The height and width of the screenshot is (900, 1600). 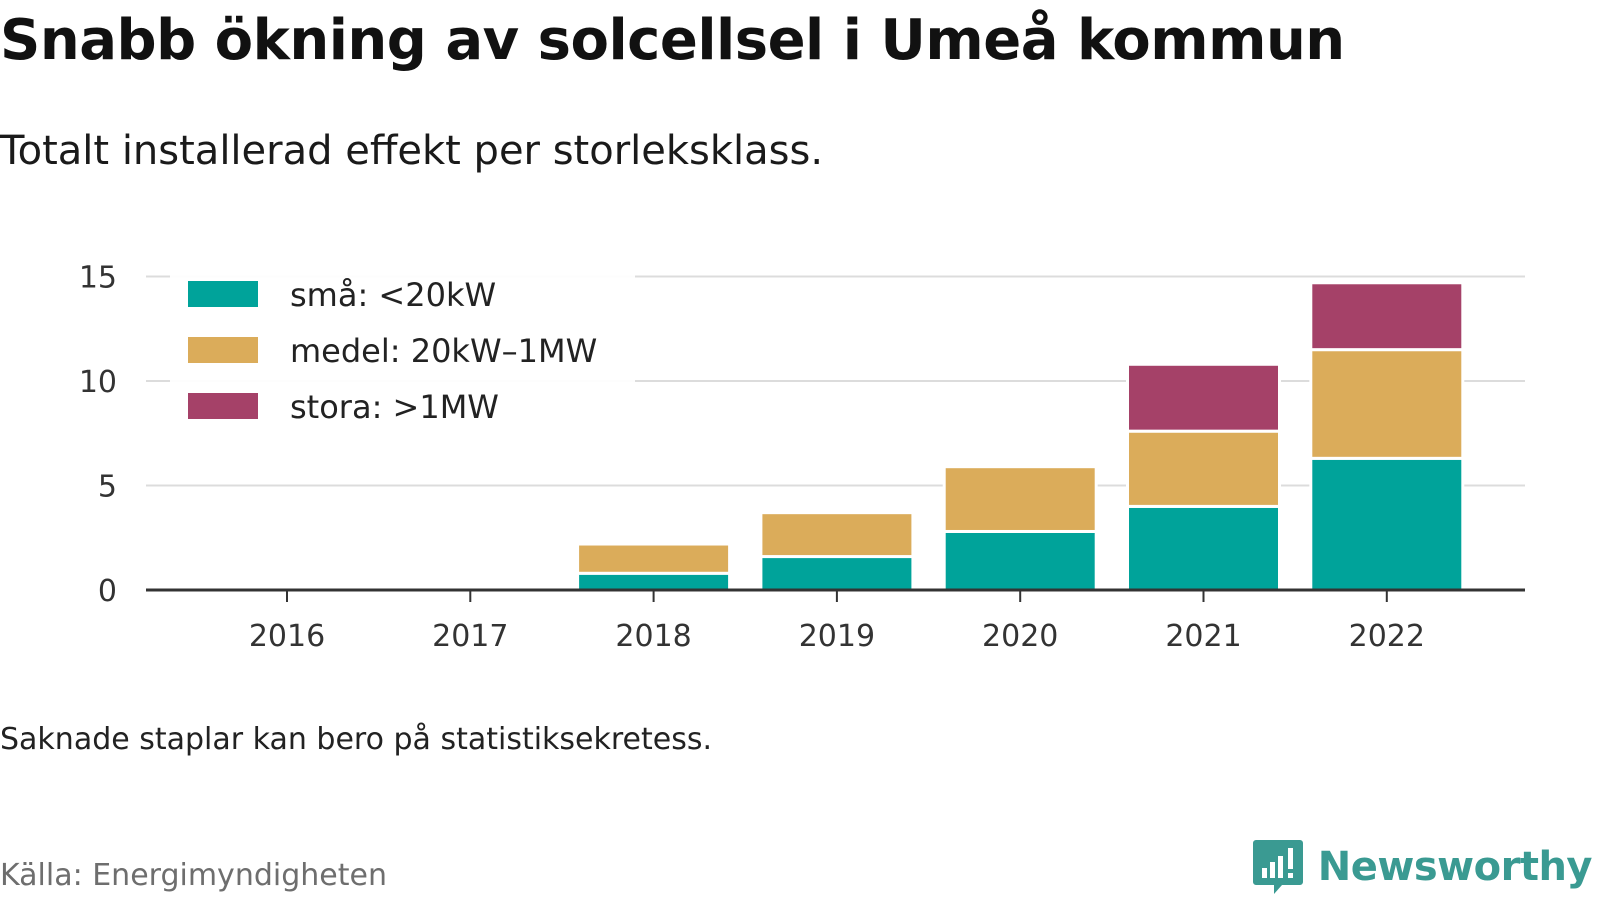 I want to click on brand-logo: Newsworthy, so click(x=1422, y=867).